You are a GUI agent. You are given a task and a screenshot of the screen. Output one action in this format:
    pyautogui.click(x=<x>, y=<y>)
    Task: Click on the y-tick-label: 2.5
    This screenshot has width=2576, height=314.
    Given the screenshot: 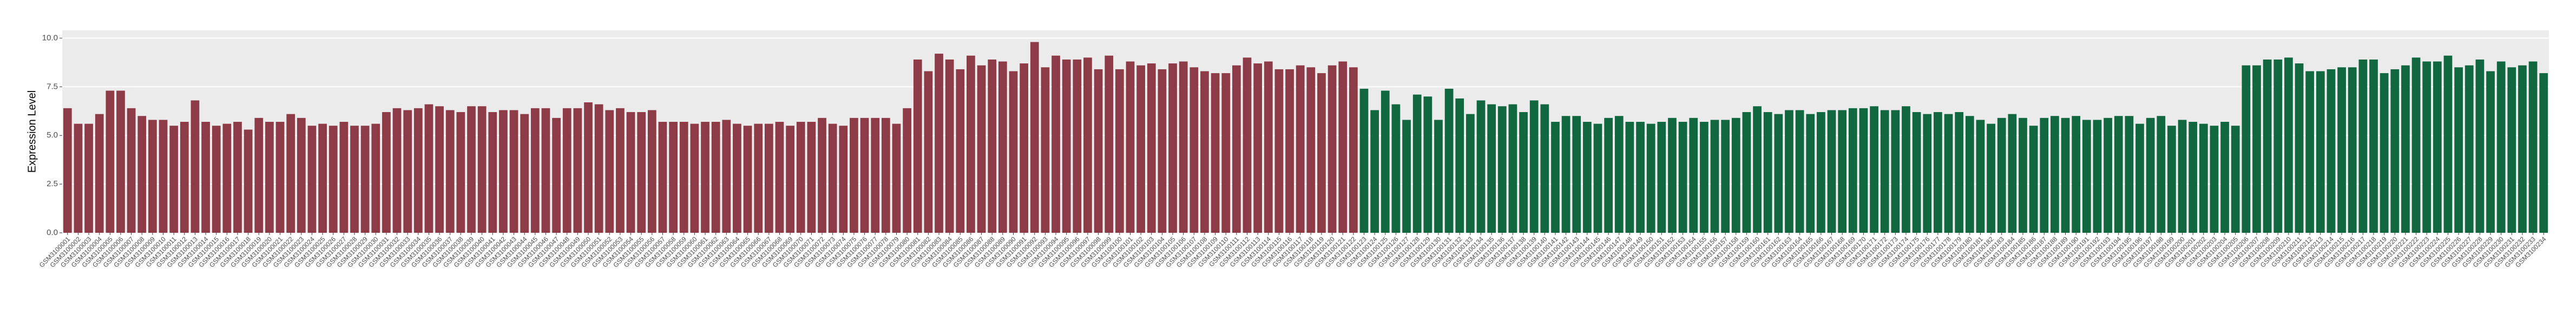 What is the action you would take?
    pyautogui.click(x=52, y=183)
    